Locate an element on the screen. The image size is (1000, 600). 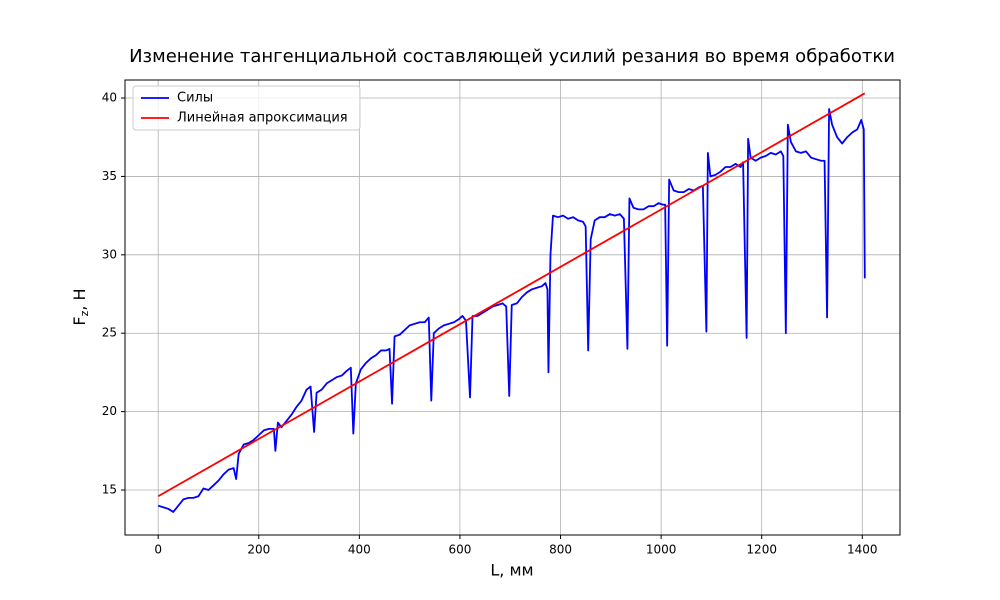
y-tick-label: 30 is located at coordinates (109, 254).